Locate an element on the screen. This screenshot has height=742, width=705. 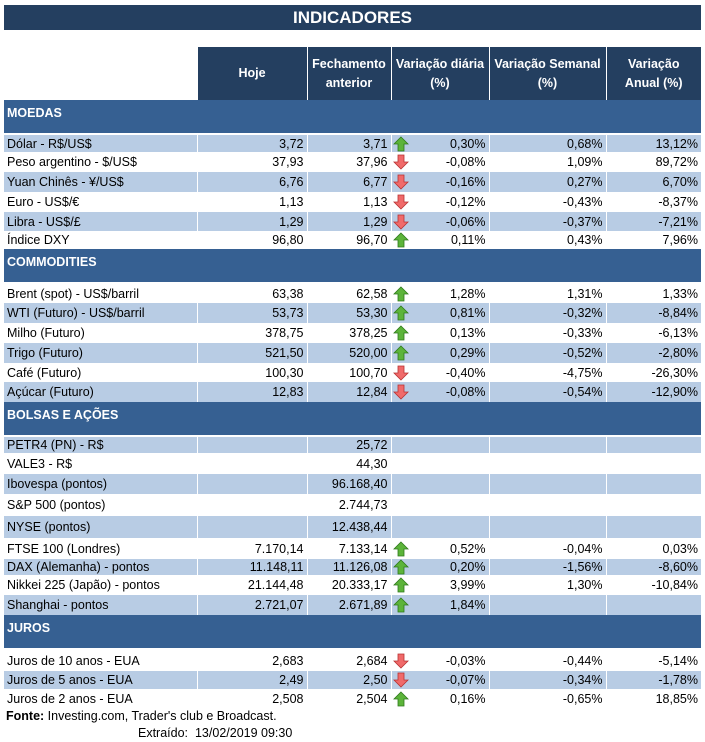
cell-fechamento: 2.671,89 is located at coordinates (348, 605).